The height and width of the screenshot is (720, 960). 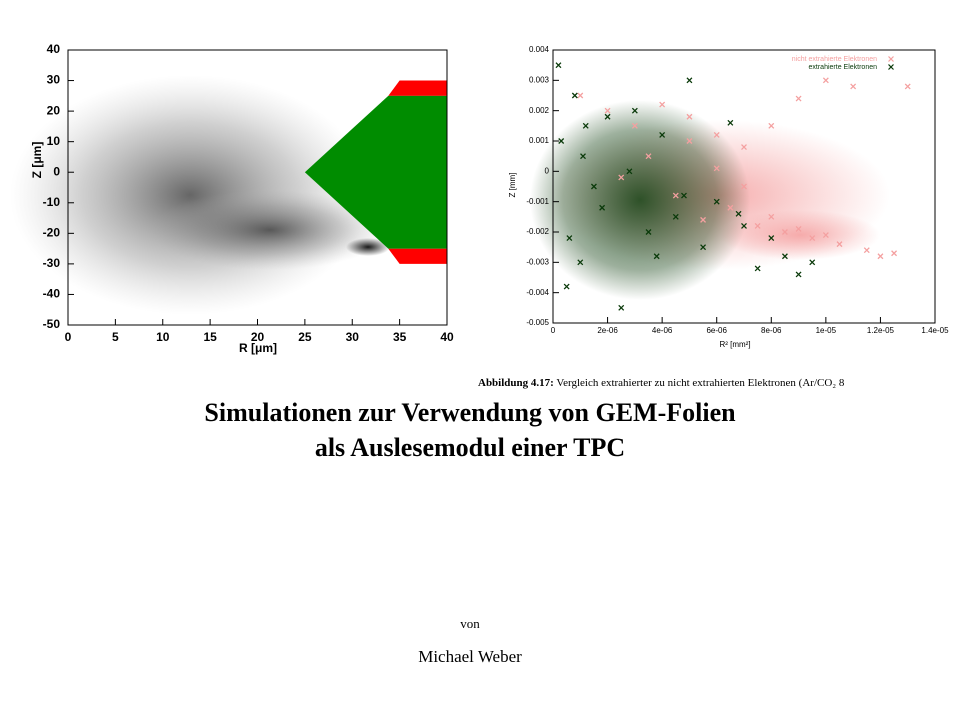 I want to click on x-tick-label: 6e-06, so click(x=716, y=330).